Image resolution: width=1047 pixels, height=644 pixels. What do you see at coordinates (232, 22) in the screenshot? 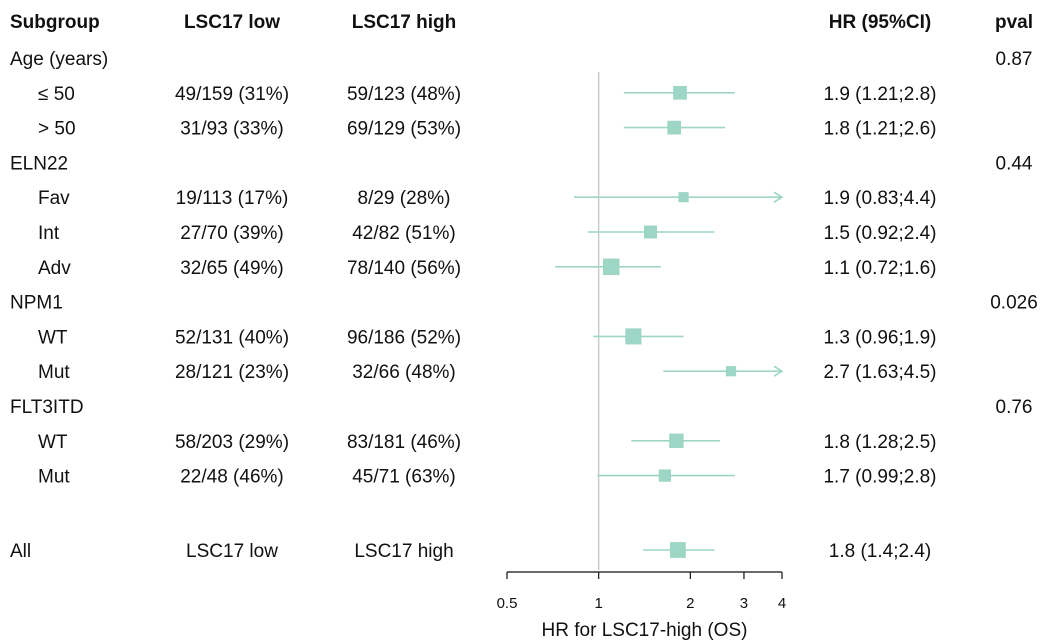
I see `header-lsc17-low: LSC17 low` at bounding box center [232, 22].